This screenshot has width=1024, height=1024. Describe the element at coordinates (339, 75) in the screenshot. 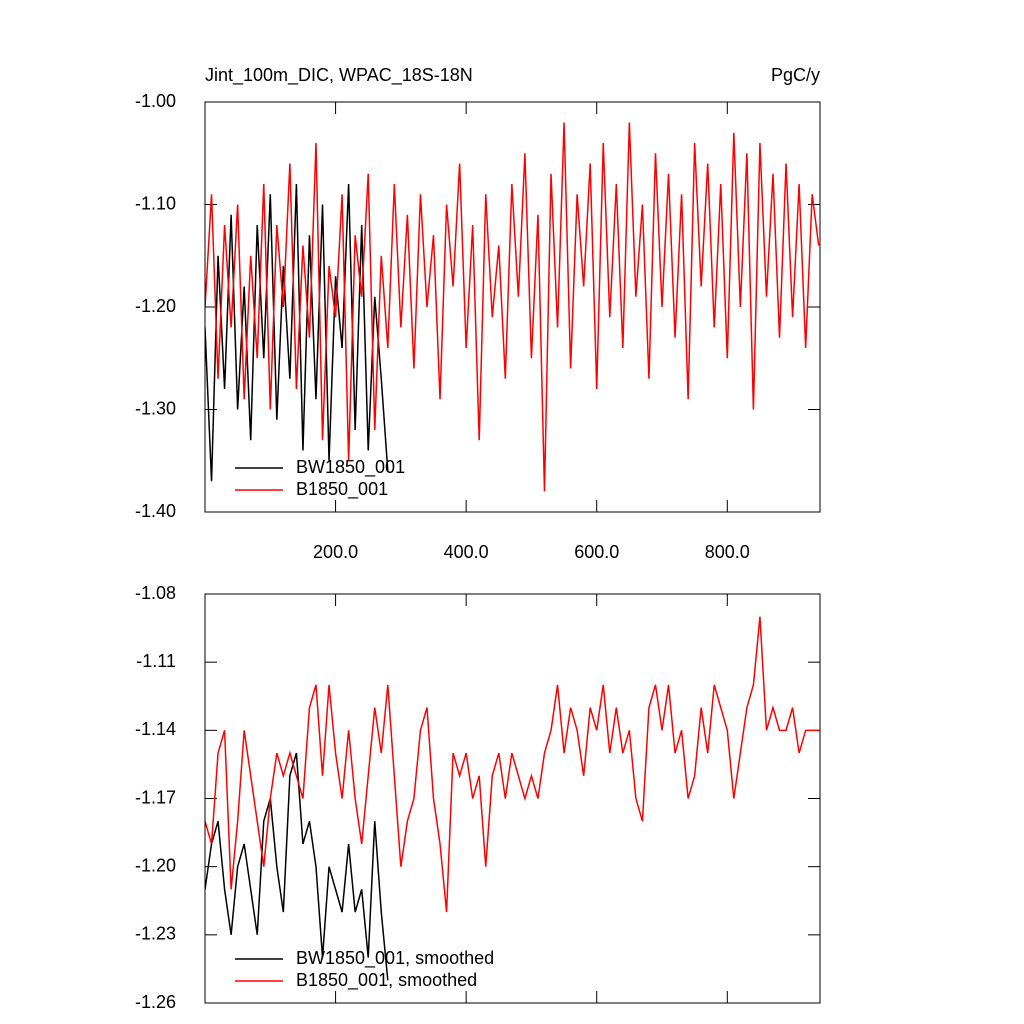

I see `chart-title: Jint_100m_DIC, WPAC_18S-18N` at that location.